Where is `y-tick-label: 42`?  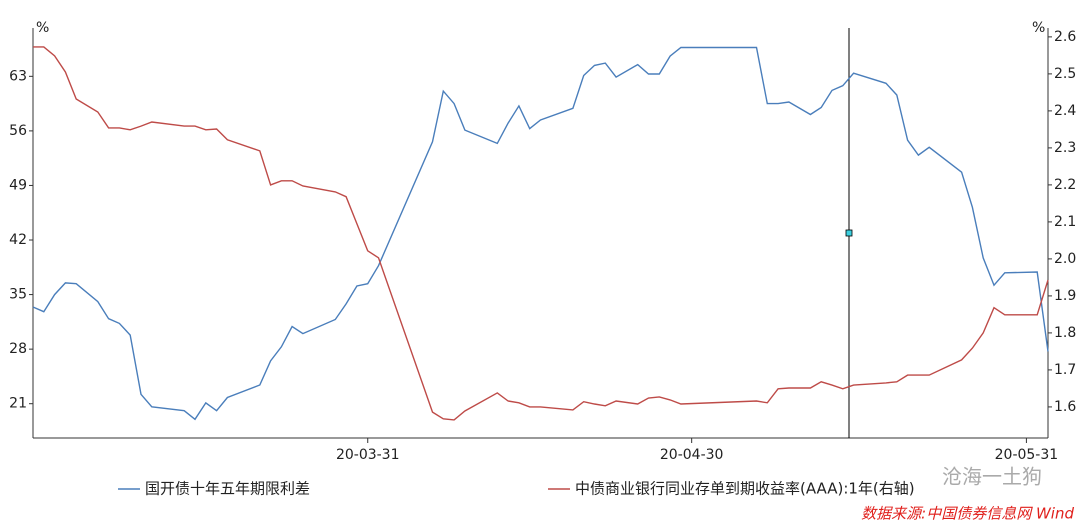 y-tick-label: 42 is located at coordinates (18, 240).